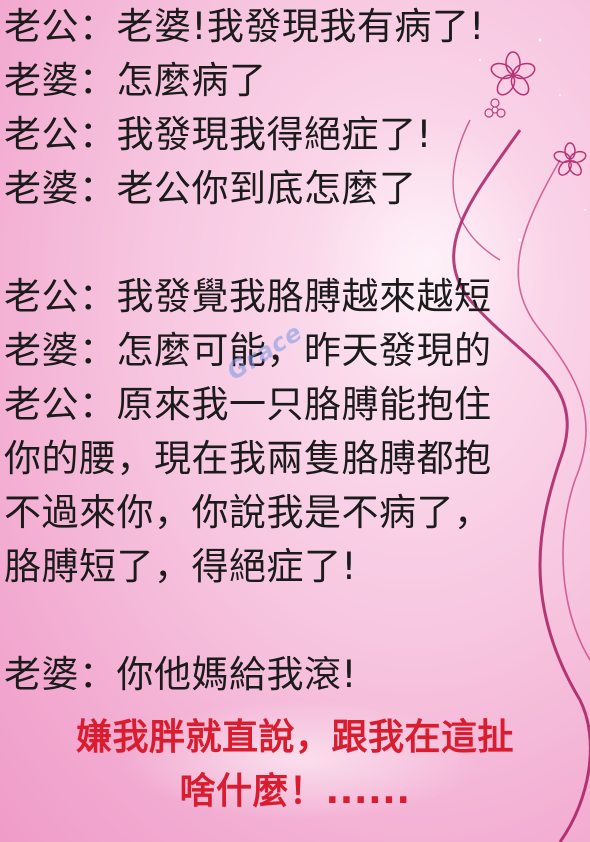 The height and width of the screenshot is (842, 590). I want to click on dialogue-line: 胳膊短了，得絕症了!, so click(180, 566).